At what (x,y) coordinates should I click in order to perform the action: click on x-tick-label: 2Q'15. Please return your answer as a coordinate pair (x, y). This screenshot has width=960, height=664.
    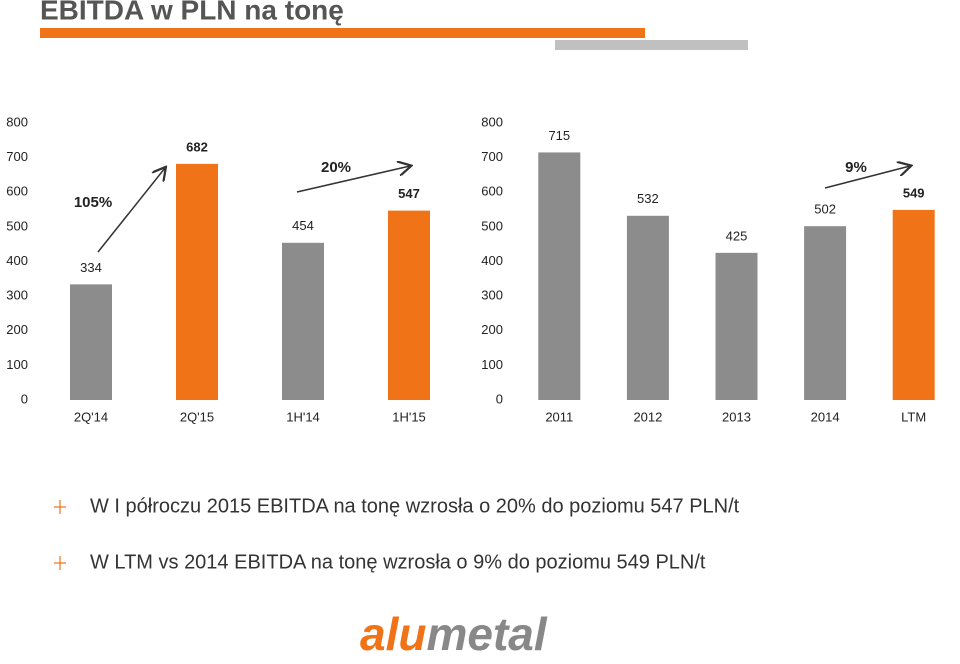
    Looking at the image, I should click on (197, 416).